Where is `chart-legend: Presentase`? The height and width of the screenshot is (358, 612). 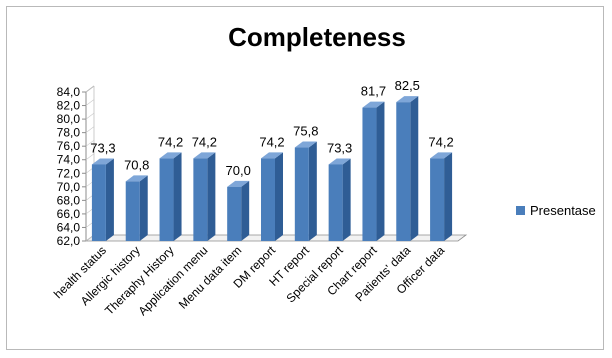 chart-legend: Presentase is located at coordinates (556, 210).